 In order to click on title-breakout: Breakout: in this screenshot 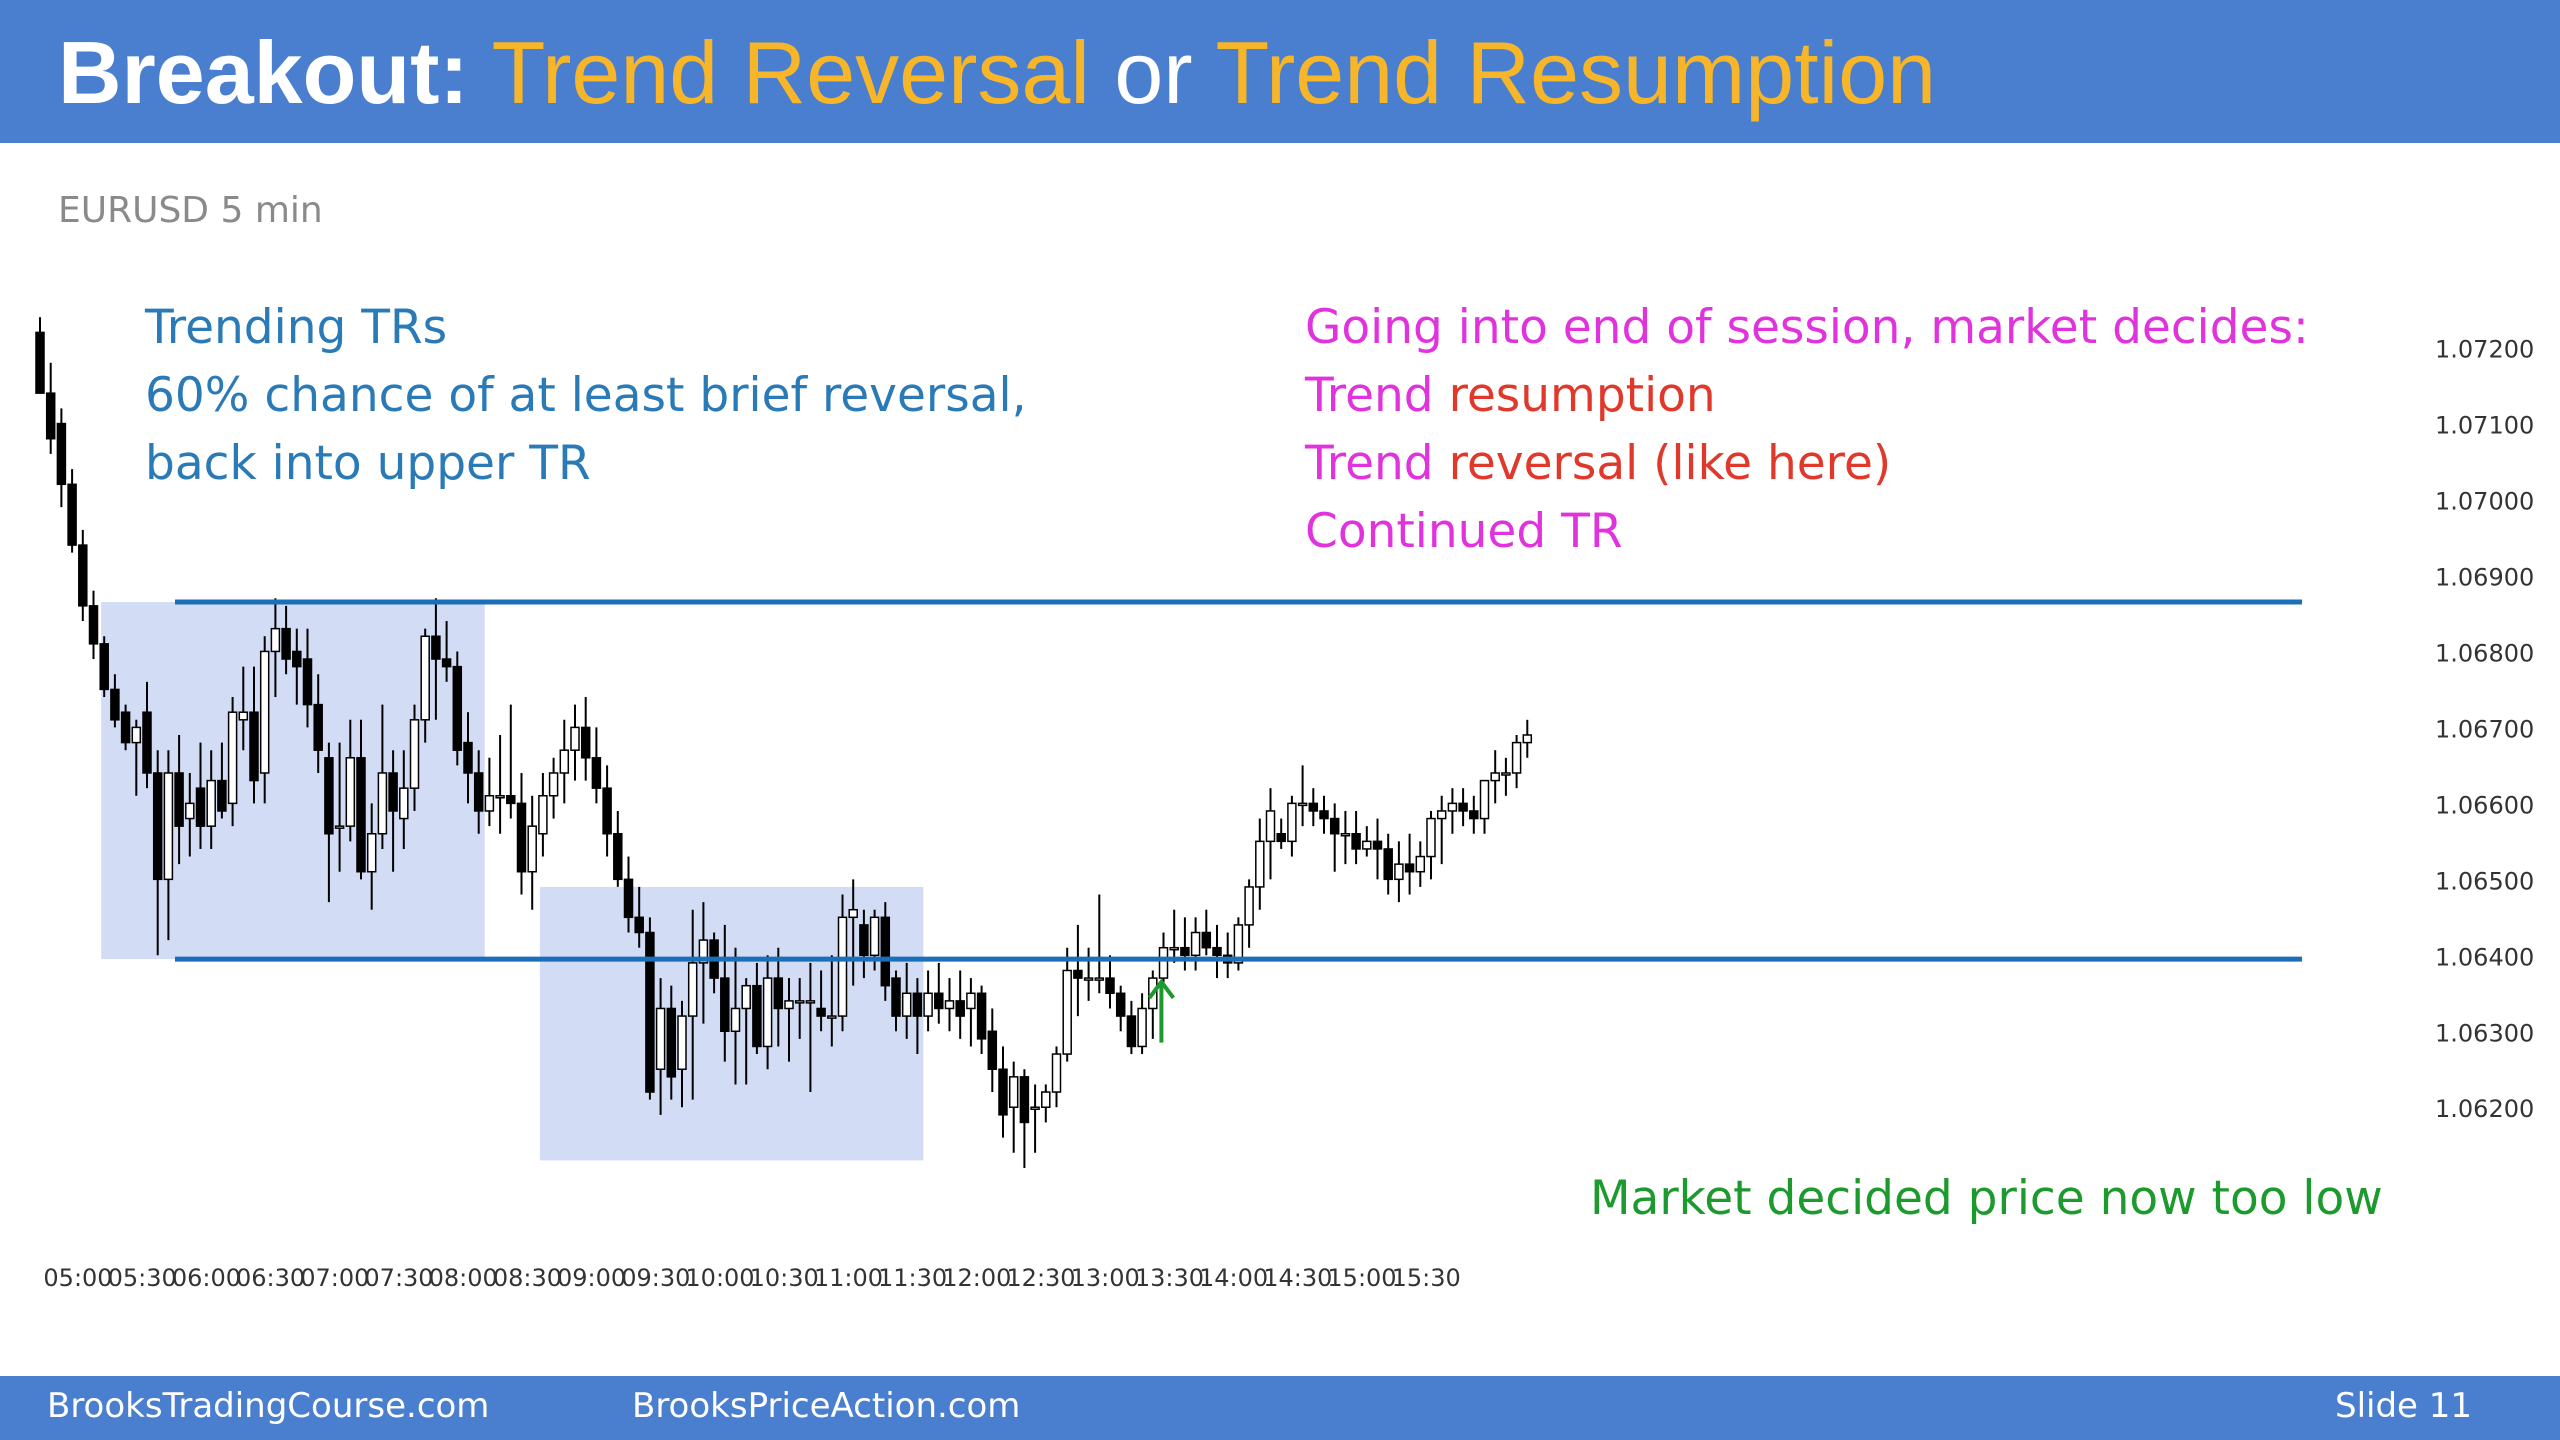, I will do `click(263, 72)`.